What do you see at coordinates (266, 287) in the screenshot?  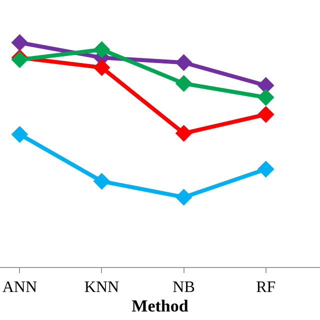 I see `x-tick-label: RF` at bounding box center [266, 287].